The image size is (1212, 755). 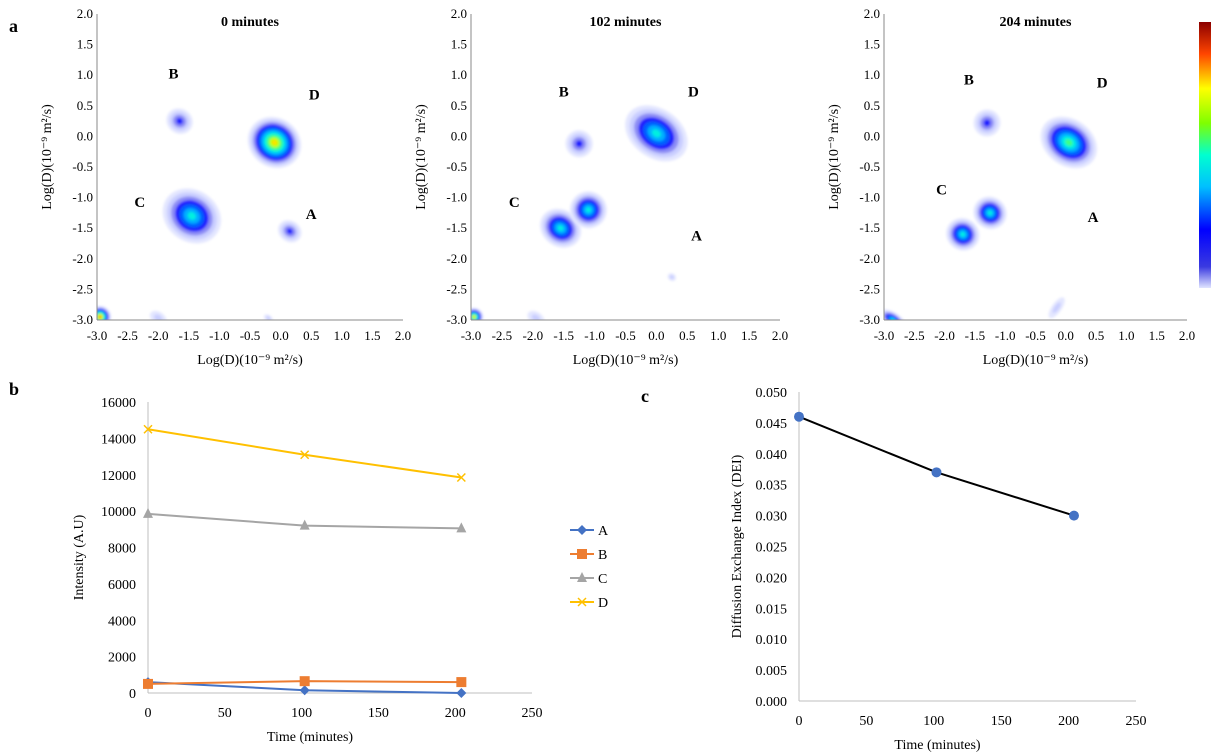 What do you see at coordinates (1093, 218) in the screenshot?
I see `peak-label-A: A` at bounding box center [1093, 218].